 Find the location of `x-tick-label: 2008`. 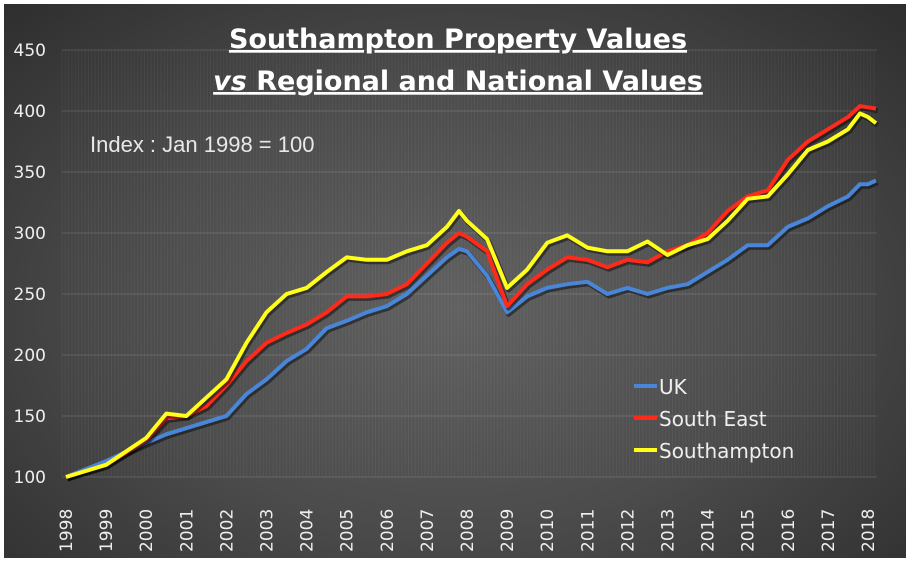

x-tick-label: 2008 is located at coordinates (468, 530).